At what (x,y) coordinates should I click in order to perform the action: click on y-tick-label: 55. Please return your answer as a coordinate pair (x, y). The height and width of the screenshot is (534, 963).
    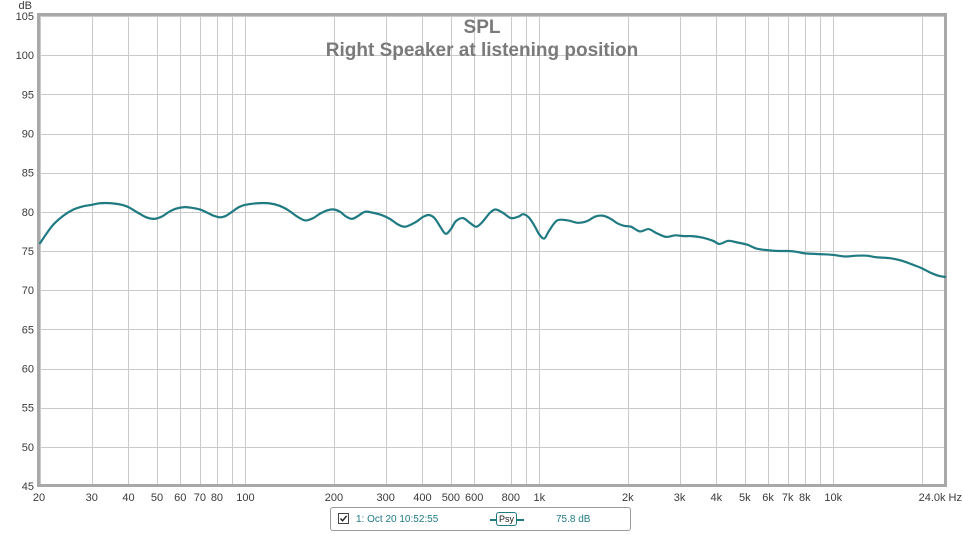
    Looking at the image, I should click on (28, 409).